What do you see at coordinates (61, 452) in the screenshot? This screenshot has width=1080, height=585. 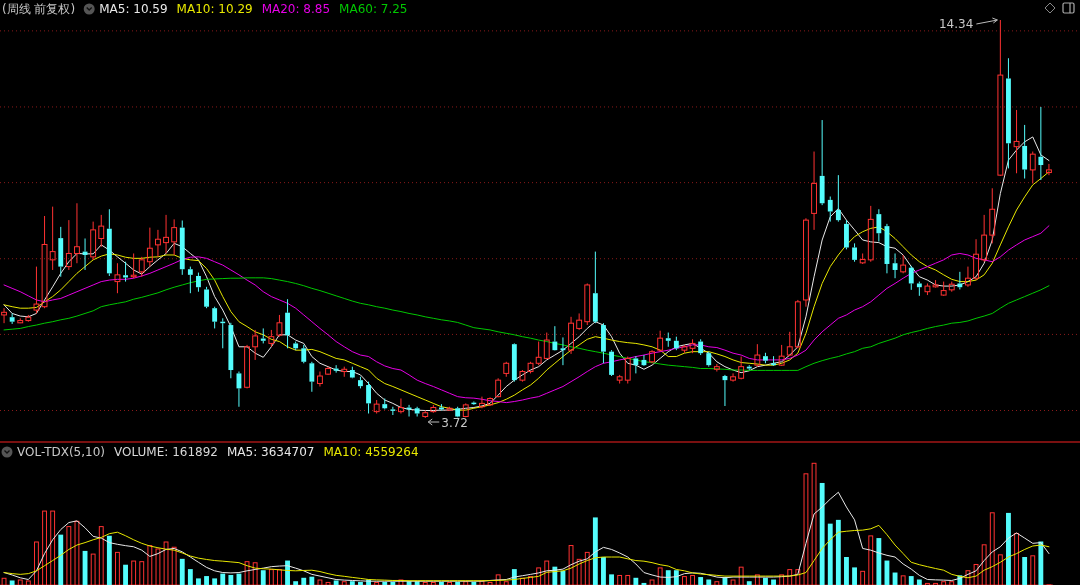 I see `chart-title: VOL-TDX(5,10)` at bounding box center [61, 452].